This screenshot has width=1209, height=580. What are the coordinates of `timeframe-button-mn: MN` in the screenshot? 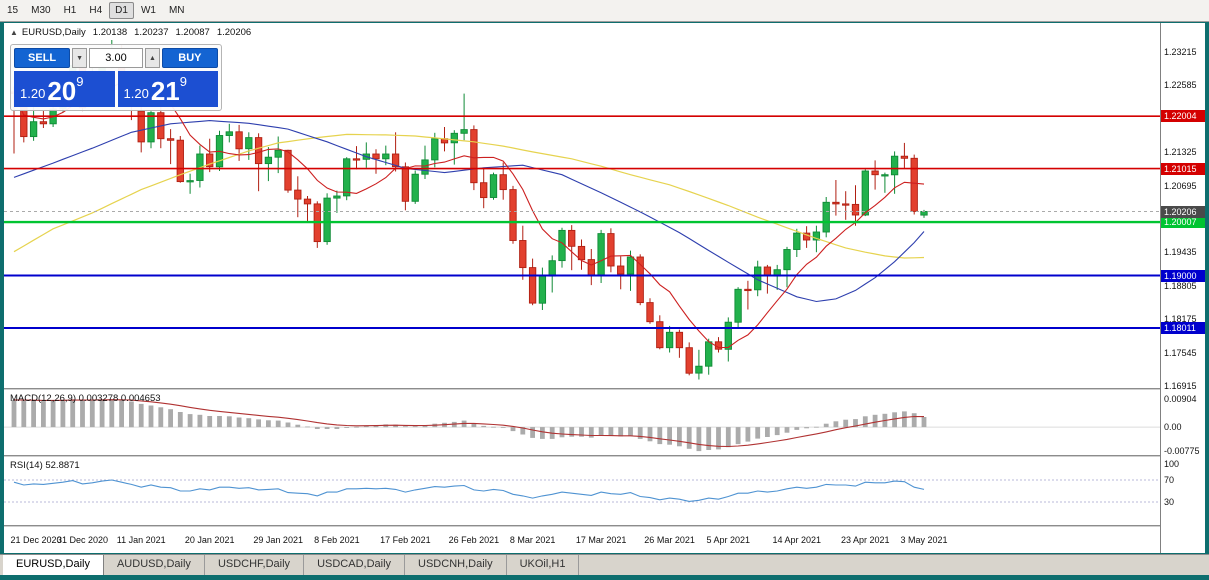 It's located at (177, 10).